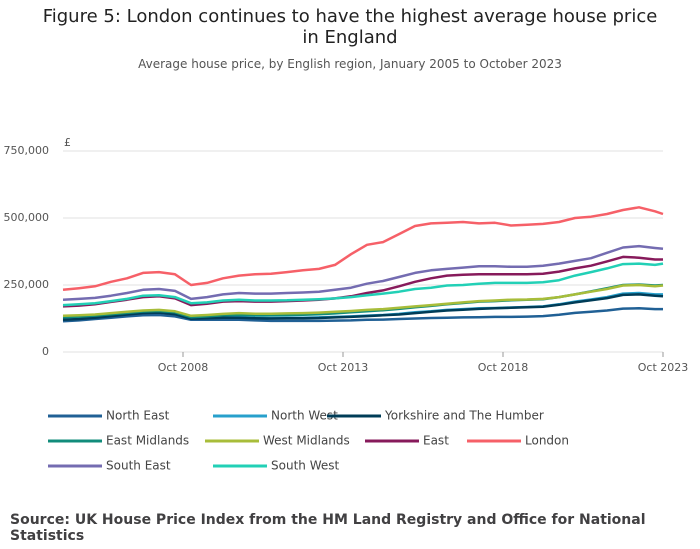 This screenshot has height=549, width=700. What do you see at coordinates (306, 441) in the screenshot?
I see `legend-label: West Midlands` at bounding box center [306, 441].